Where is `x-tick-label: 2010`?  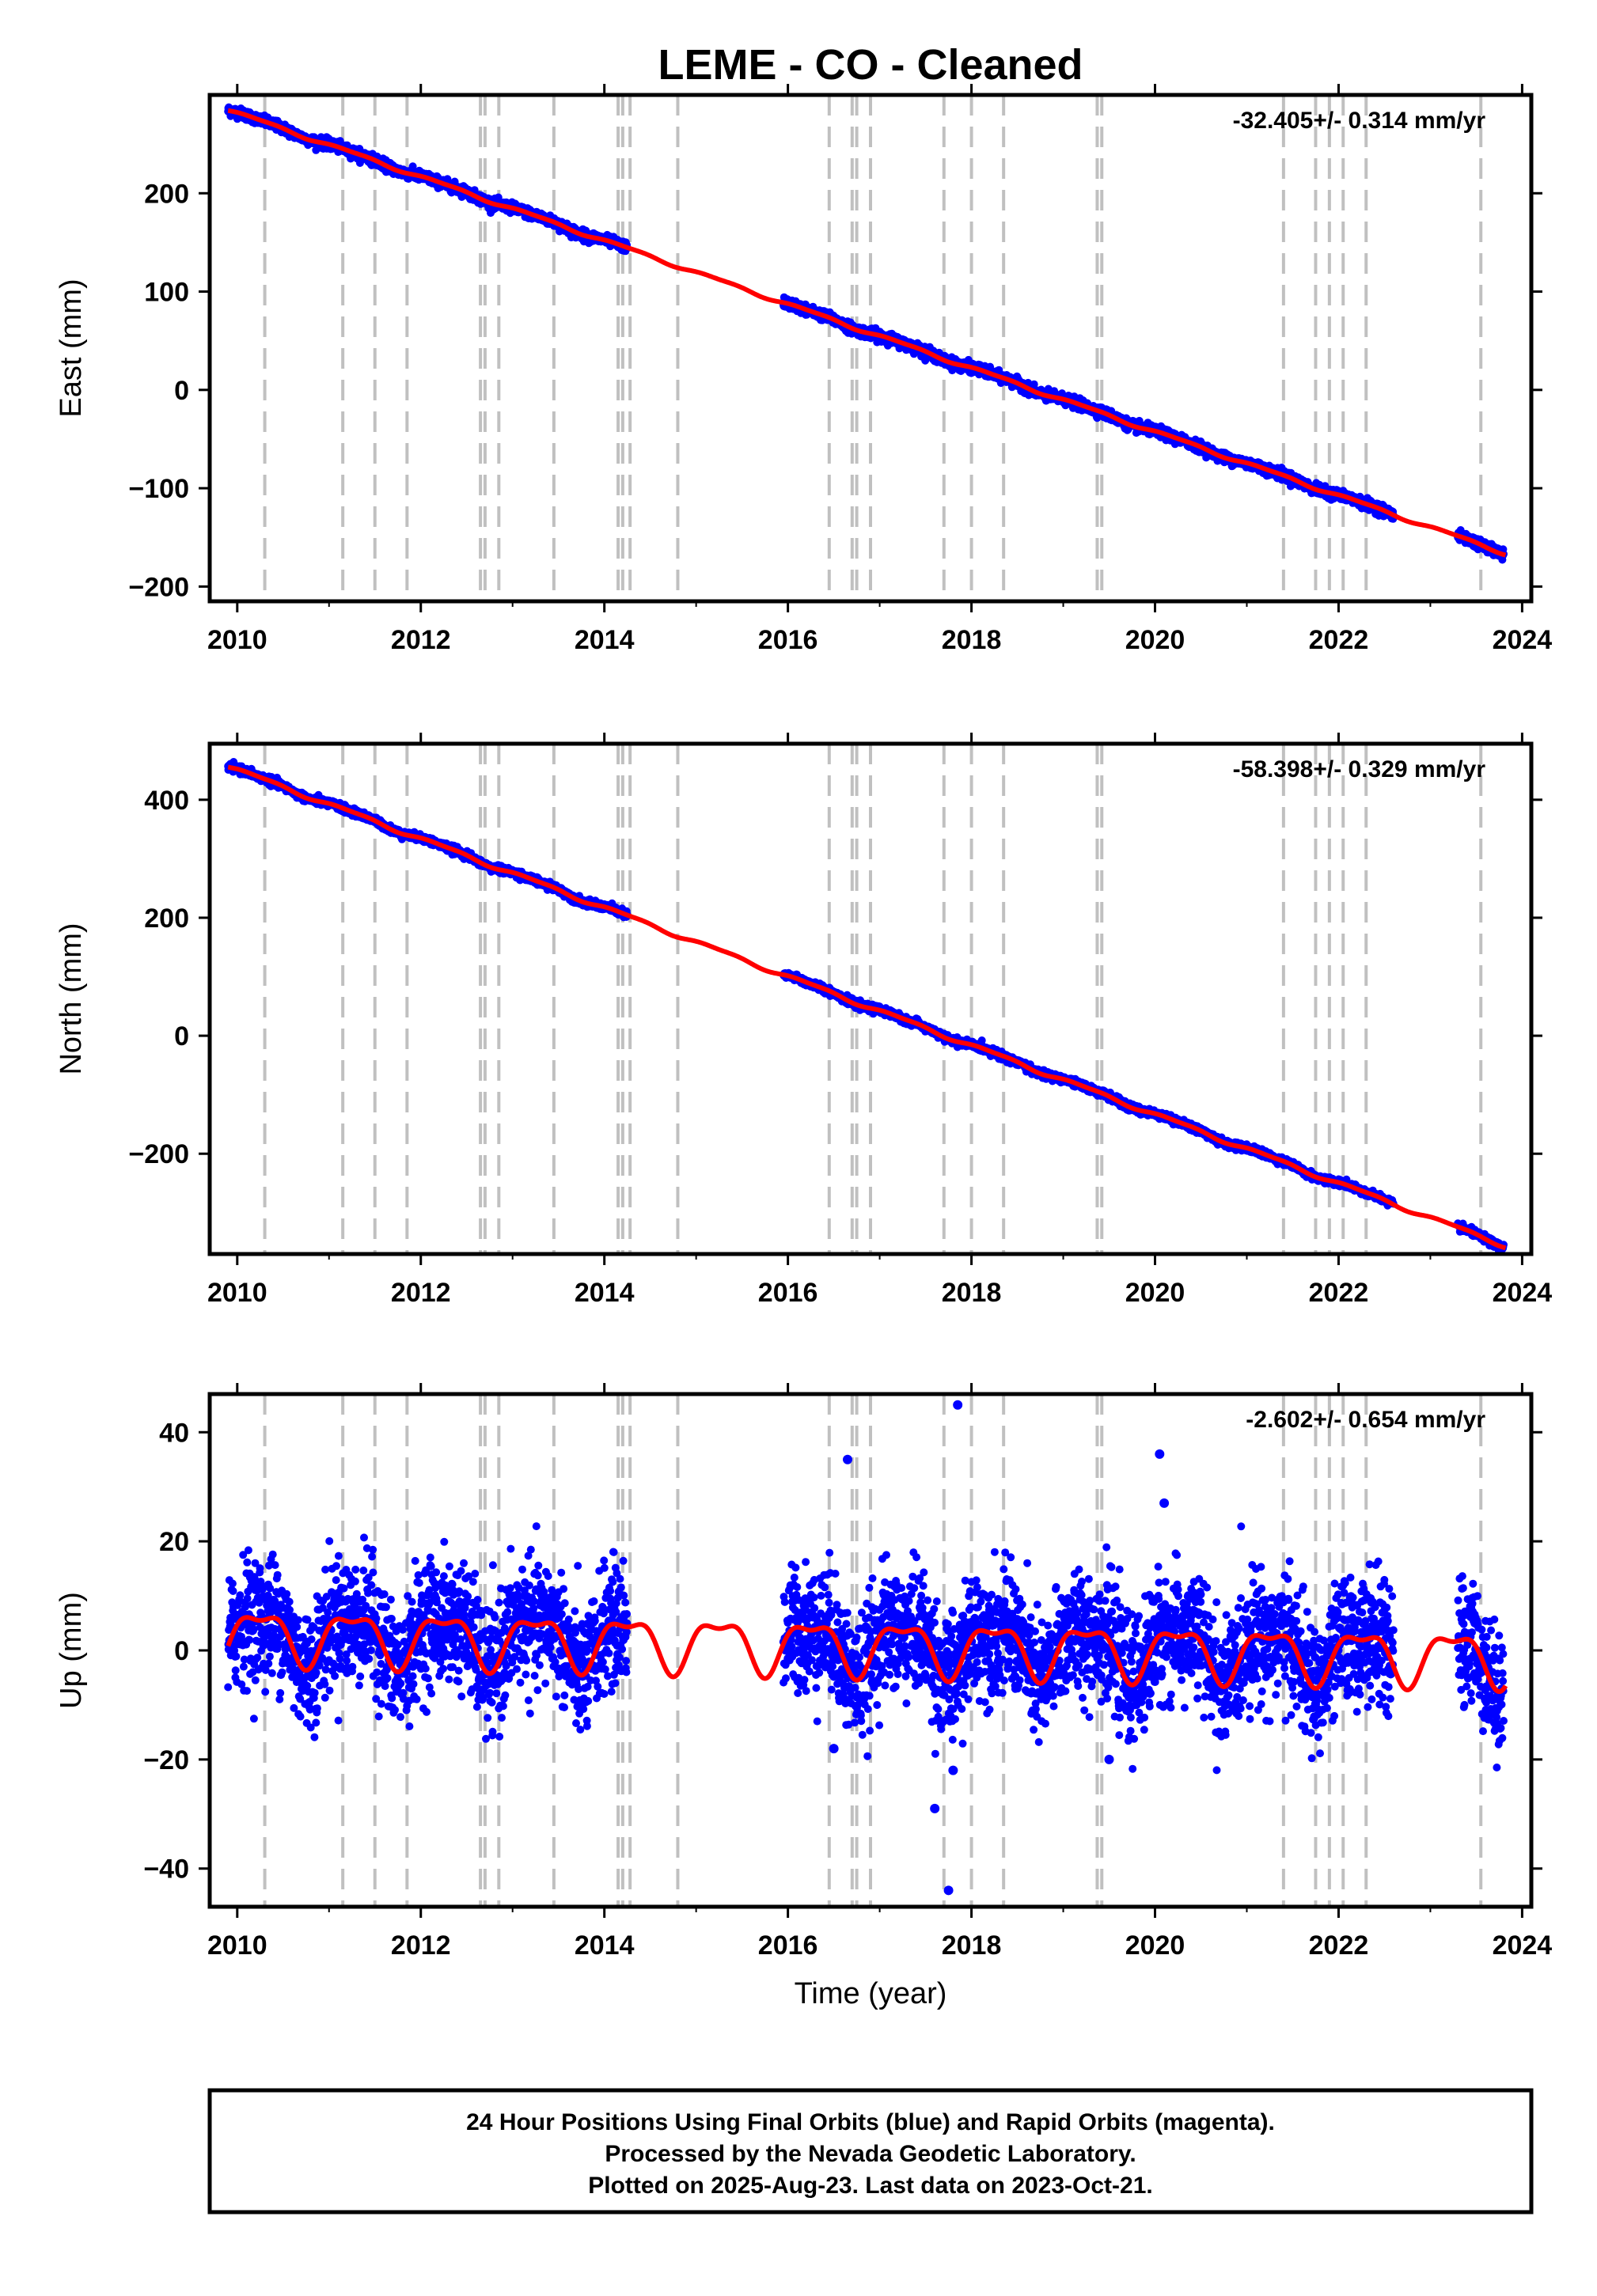
x-tick-label: 2010 is located at coordinates (237, 640).